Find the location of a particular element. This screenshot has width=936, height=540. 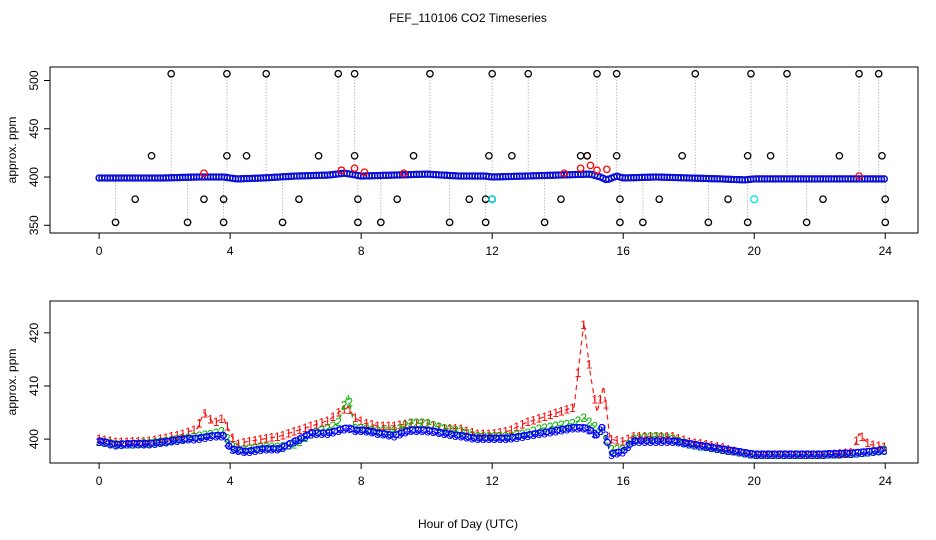

series-3-line is located at coordinates (492, 440).